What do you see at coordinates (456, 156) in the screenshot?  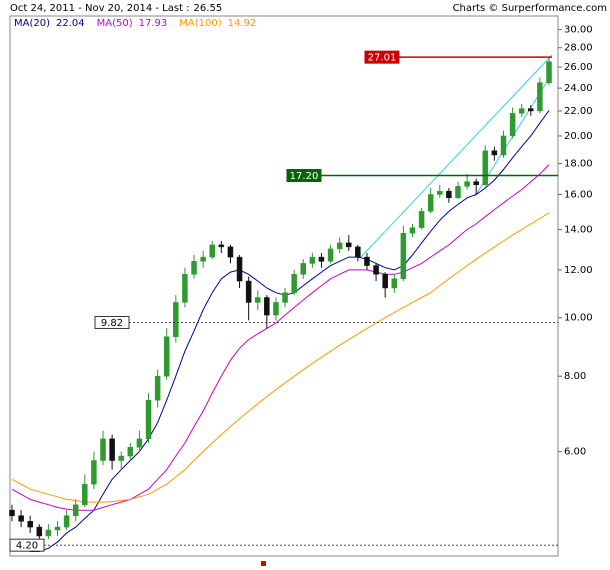 I see `trend-channel` at bounding box center [456, 156].